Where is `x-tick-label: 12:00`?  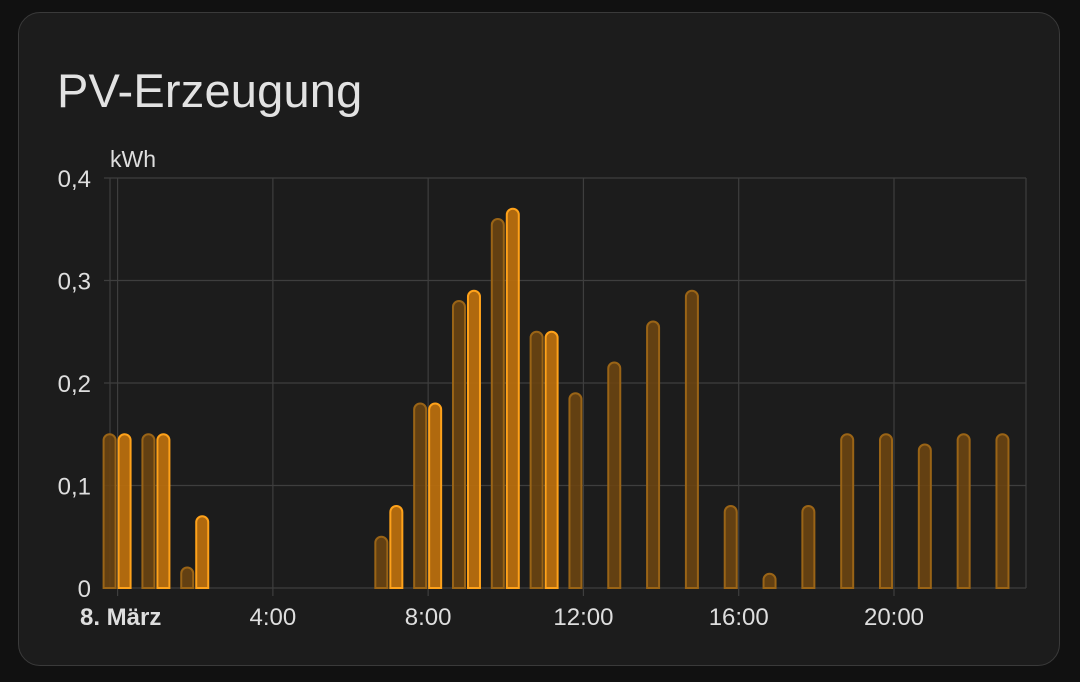 x-tick-label: 12:00 is located at coordinates (583, 617).